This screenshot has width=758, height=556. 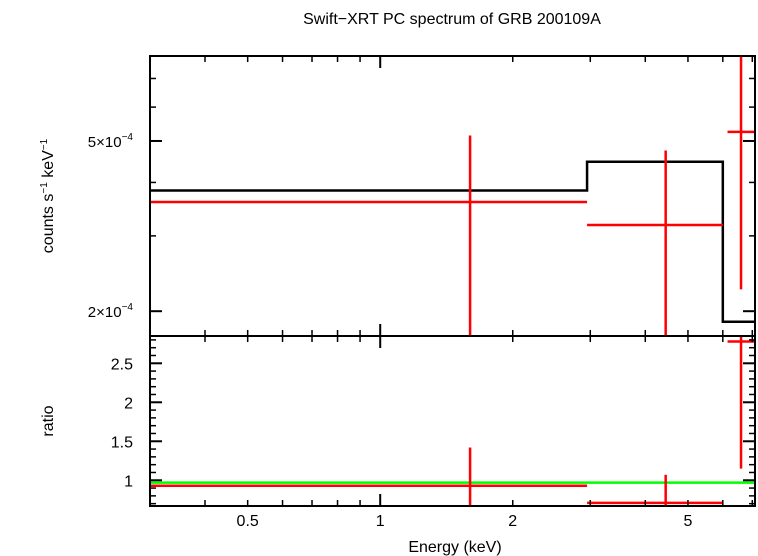 What do you see at coordinates (512, 521) in the screenshot?
I see `x-tick-label-2: 2` at bounding box center [512, 521].